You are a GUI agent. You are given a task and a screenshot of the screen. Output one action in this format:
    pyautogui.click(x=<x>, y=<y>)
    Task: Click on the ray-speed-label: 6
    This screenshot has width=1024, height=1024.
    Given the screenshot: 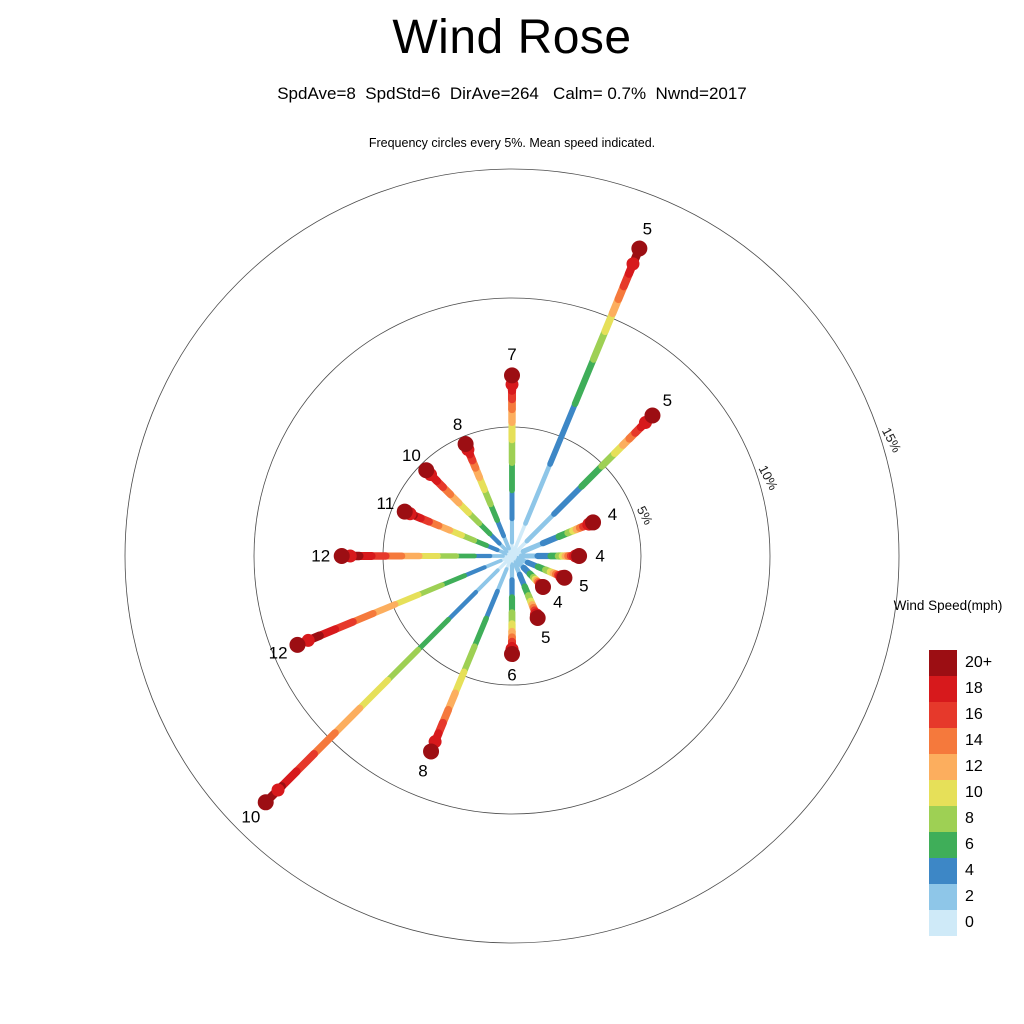 What is the action you would take?
    pyautogui.click(x=511, y=675)
    